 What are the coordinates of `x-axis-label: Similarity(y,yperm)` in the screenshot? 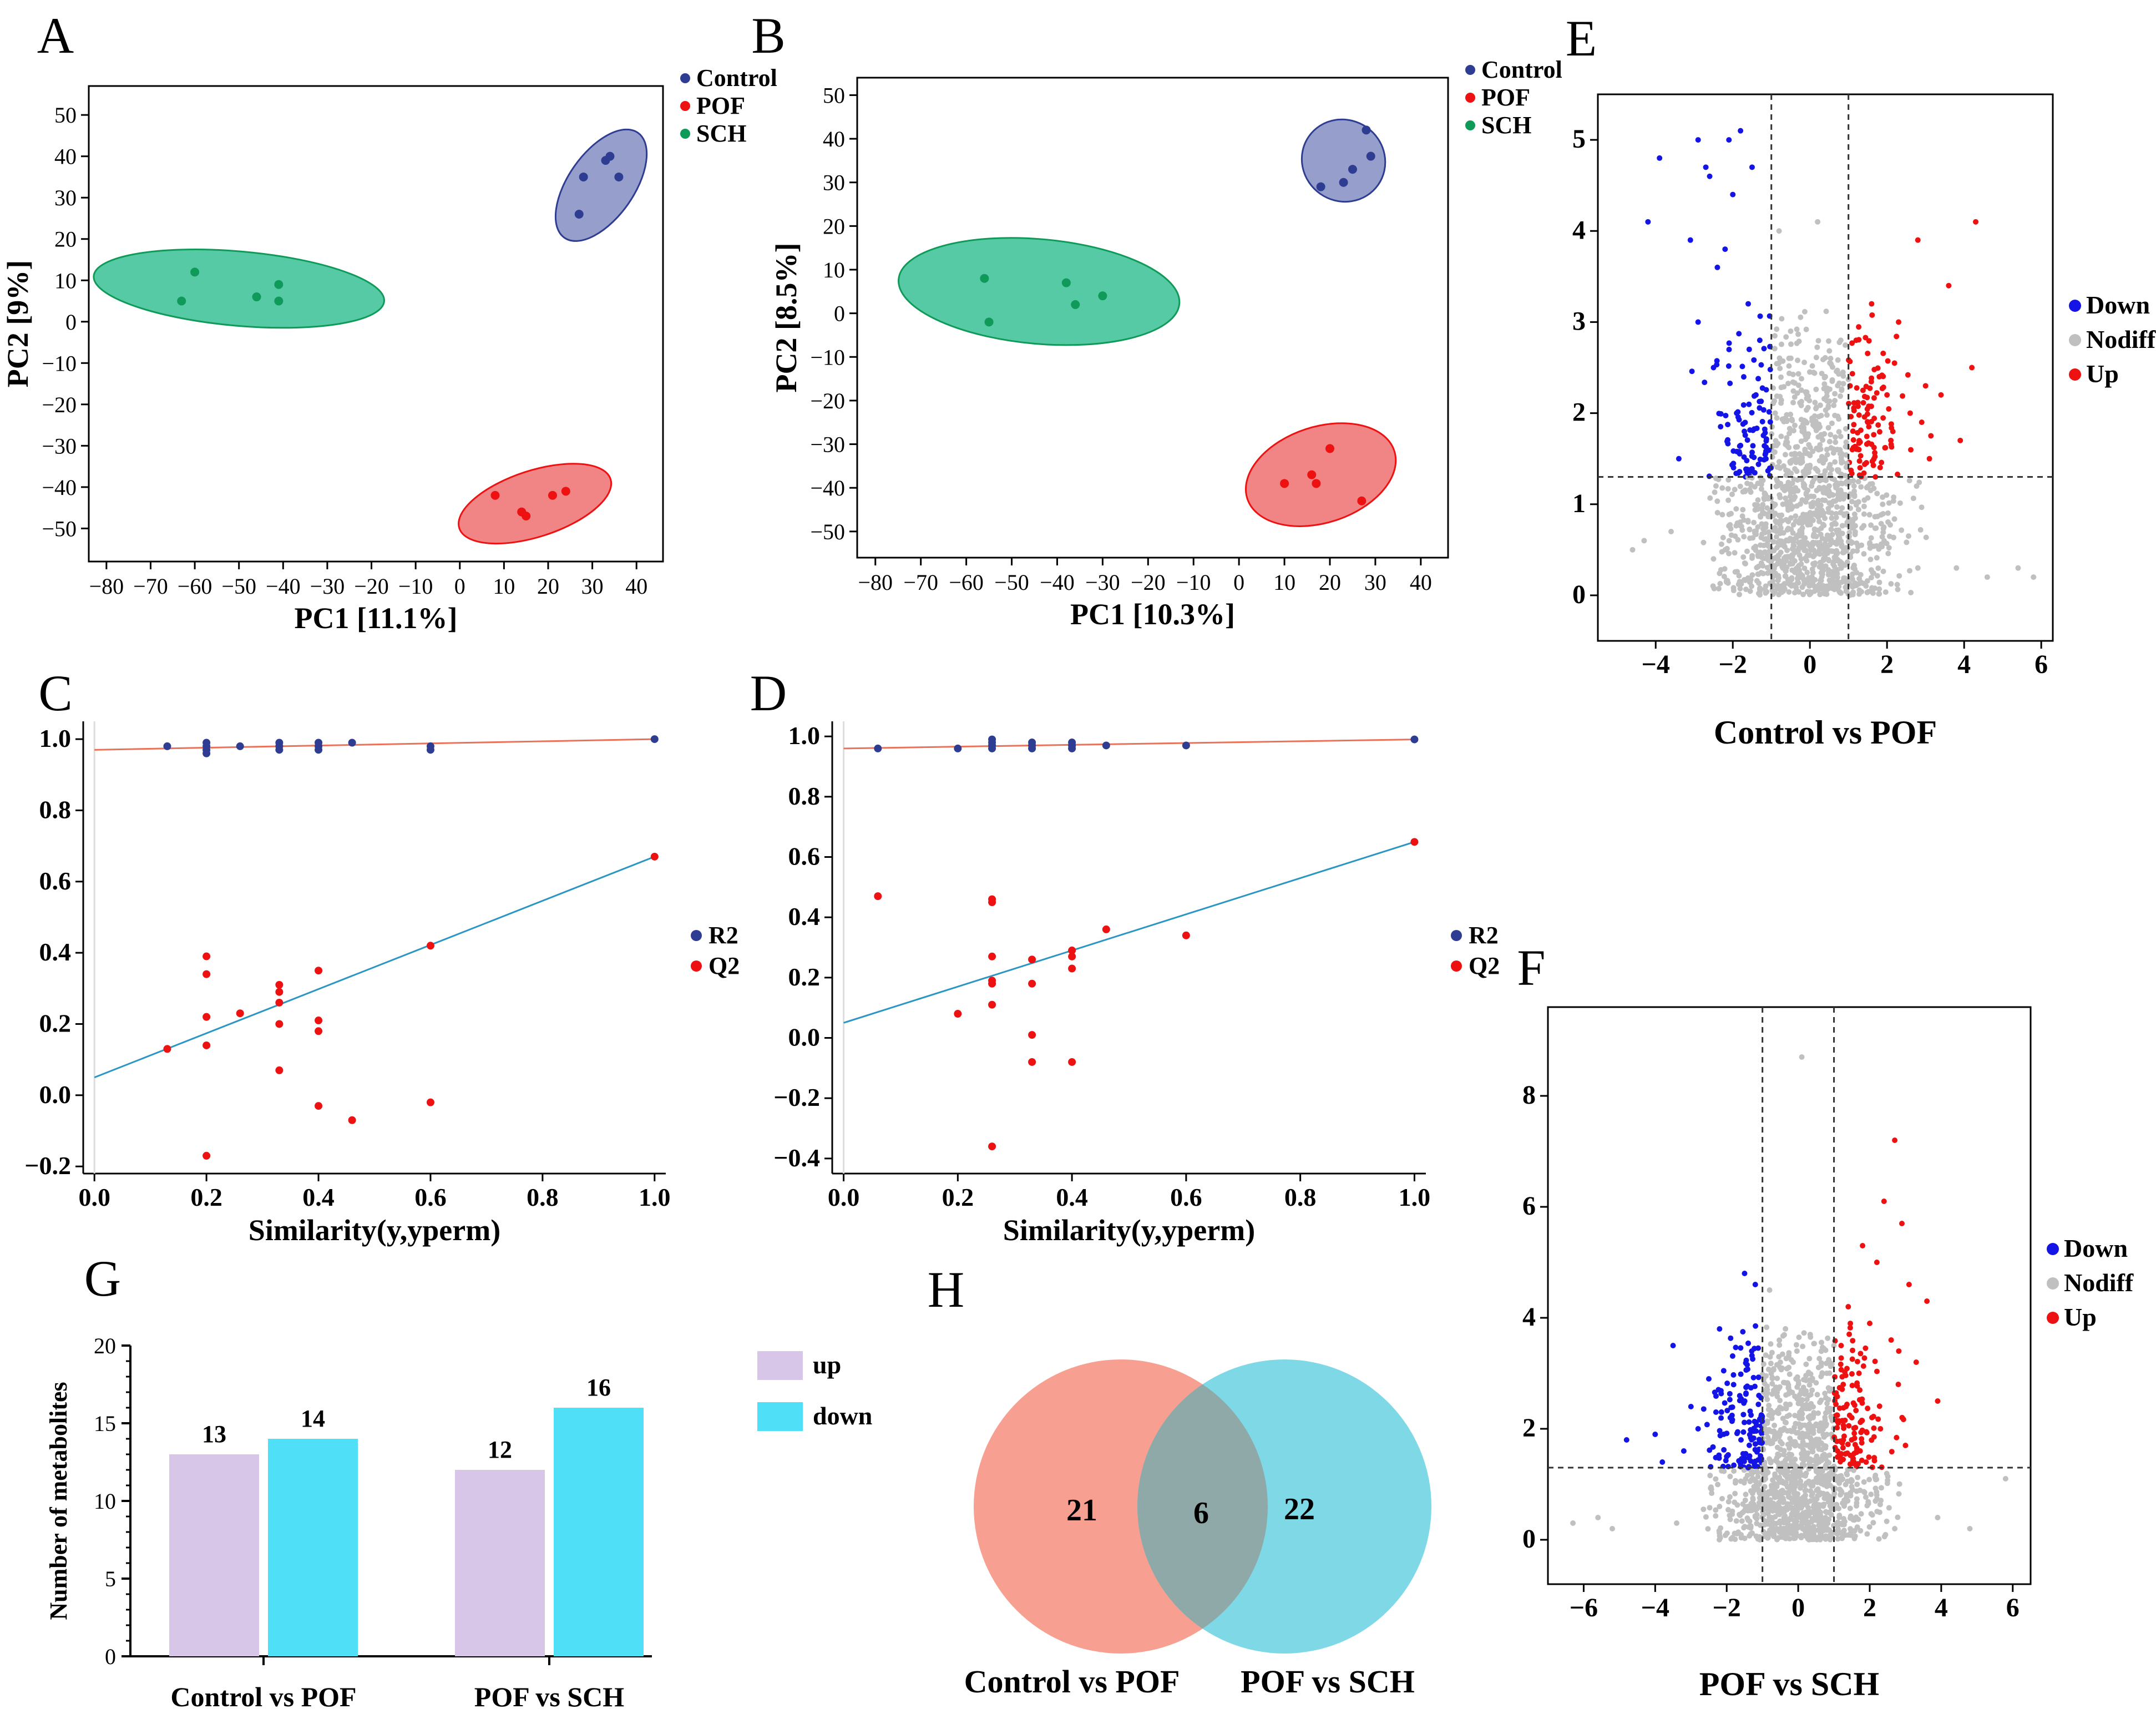 It's located at (375, 1230).